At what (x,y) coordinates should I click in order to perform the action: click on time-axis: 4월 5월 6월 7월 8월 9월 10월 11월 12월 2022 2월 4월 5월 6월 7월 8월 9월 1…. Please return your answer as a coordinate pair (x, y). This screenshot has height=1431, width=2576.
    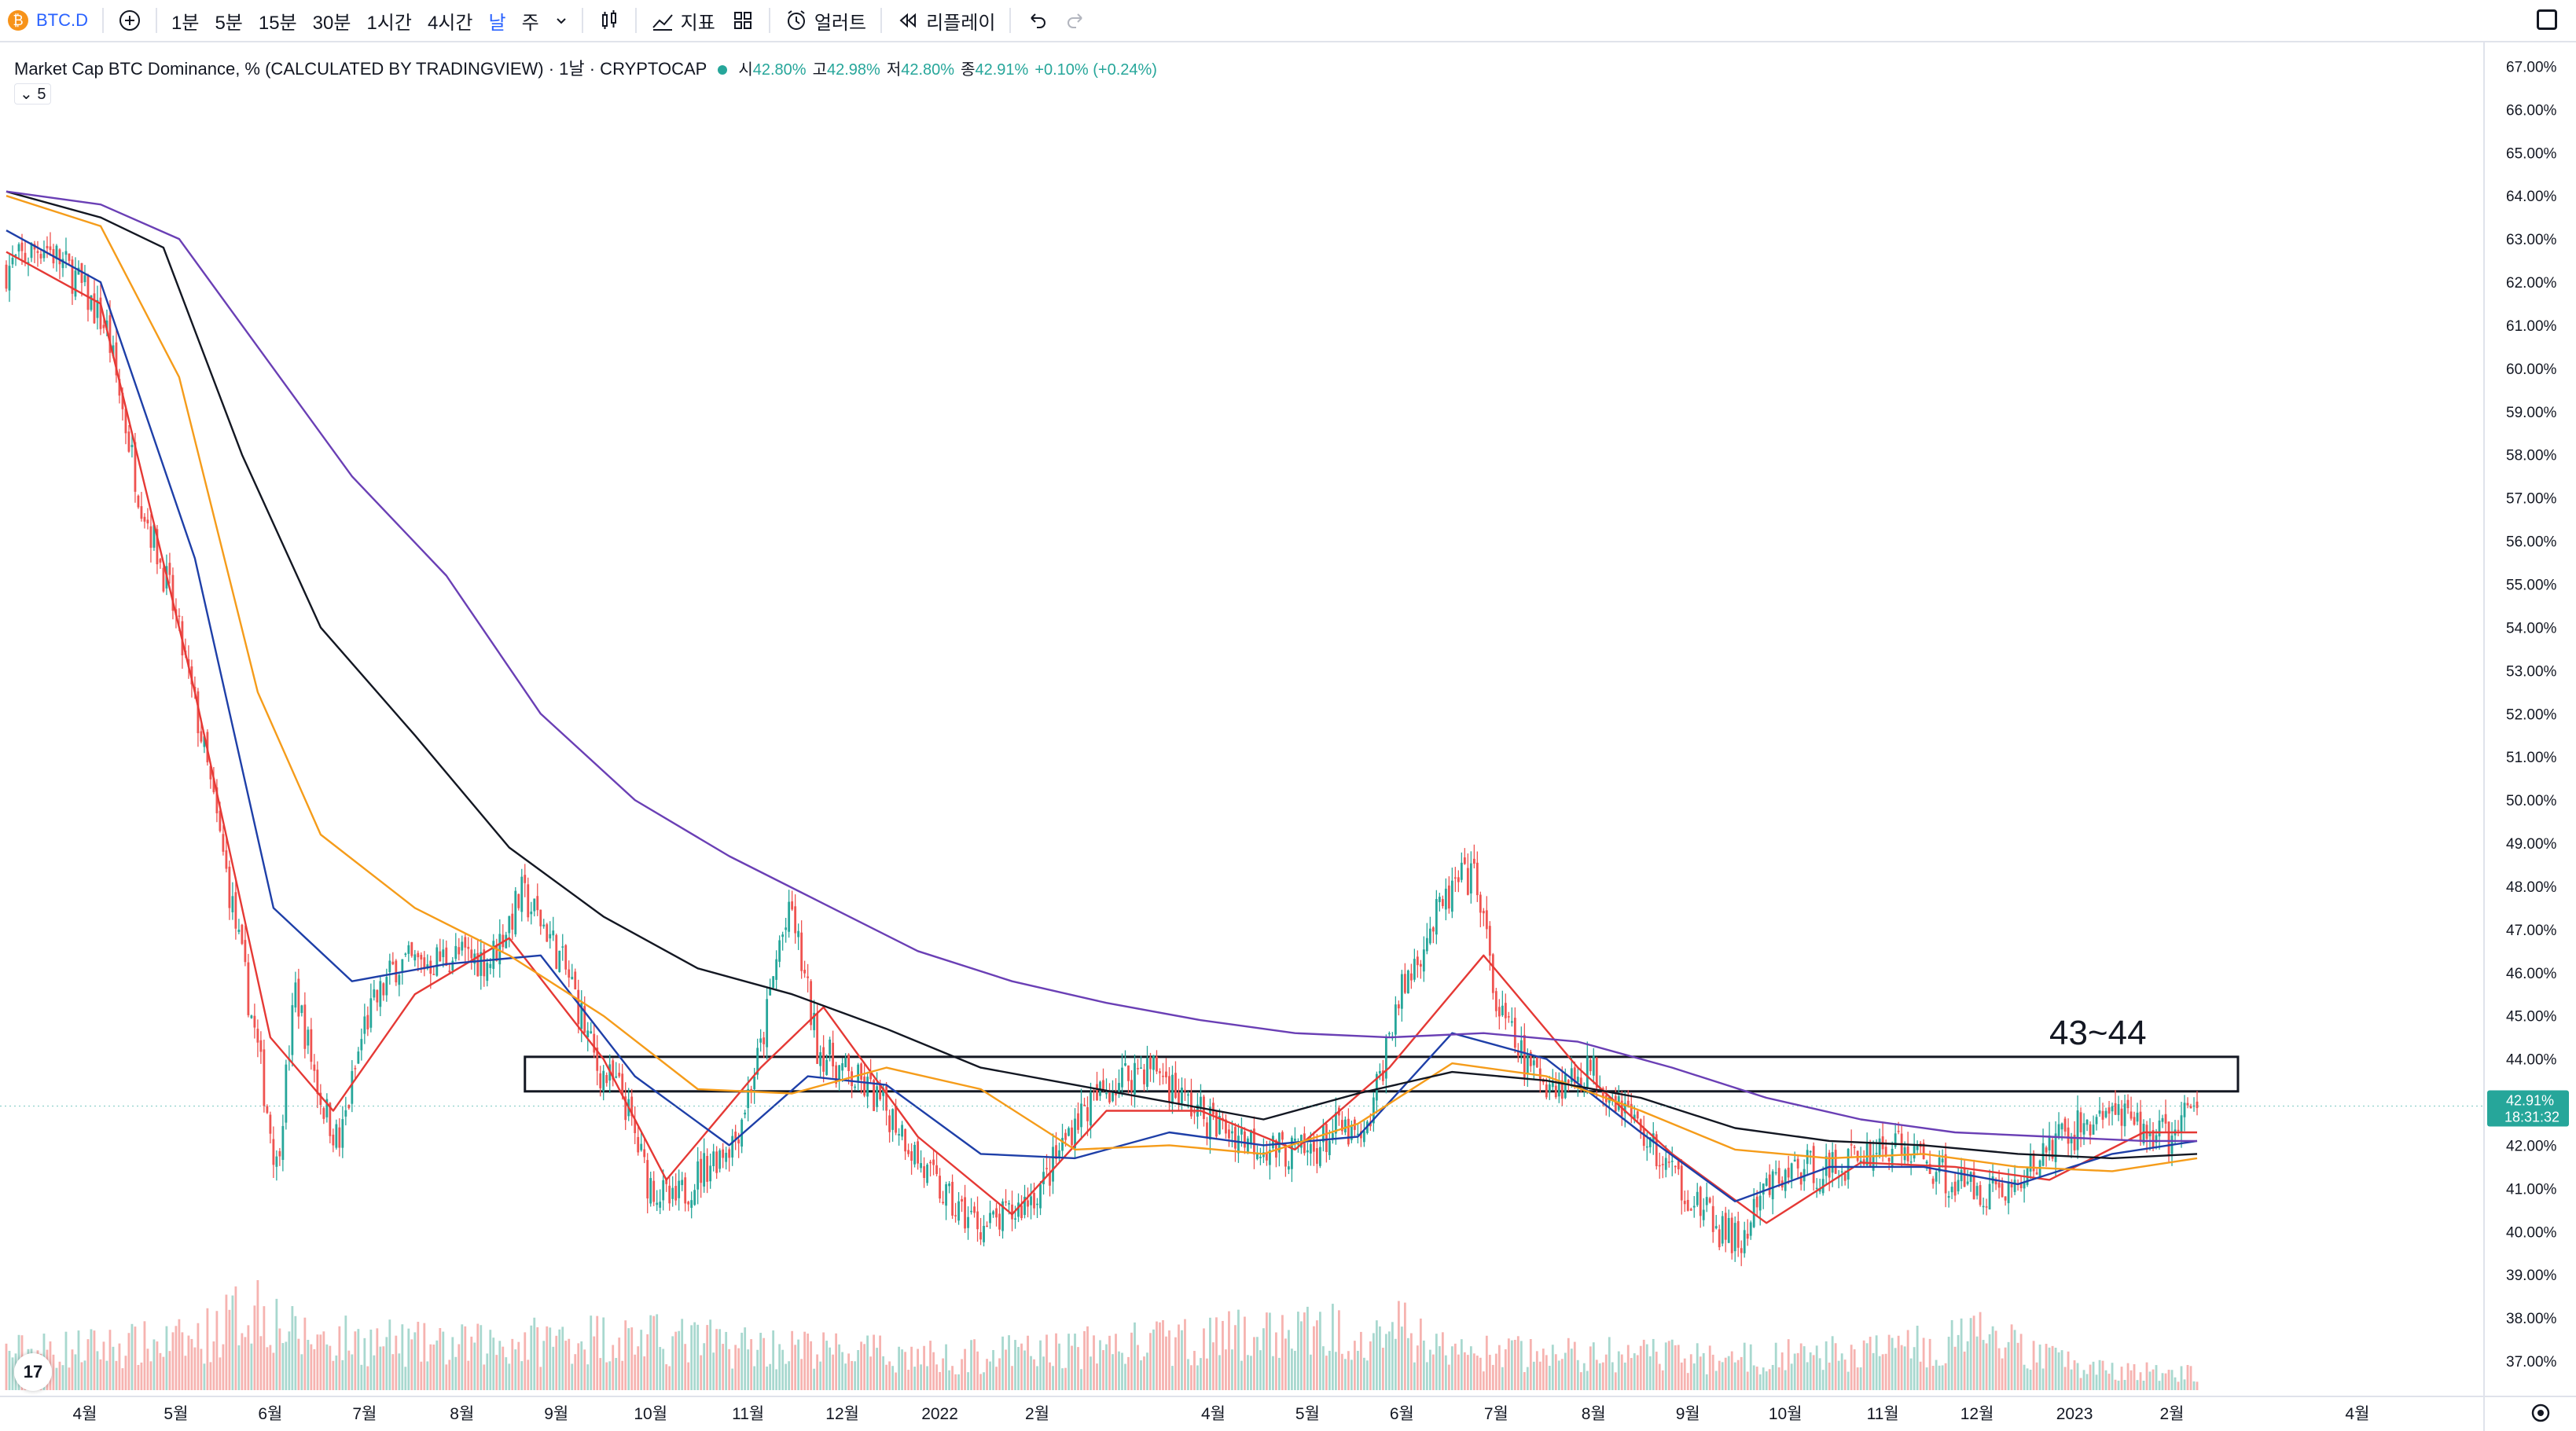
    Looking at the image, I should click on (1288, 1410).